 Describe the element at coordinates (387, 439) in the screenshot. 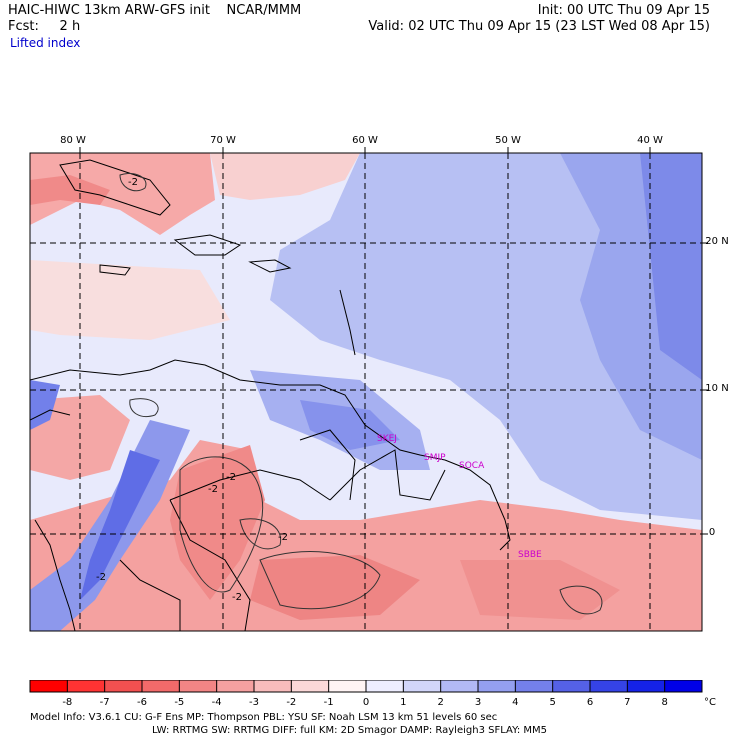

I see `station-skej: SKEJ` at that location.